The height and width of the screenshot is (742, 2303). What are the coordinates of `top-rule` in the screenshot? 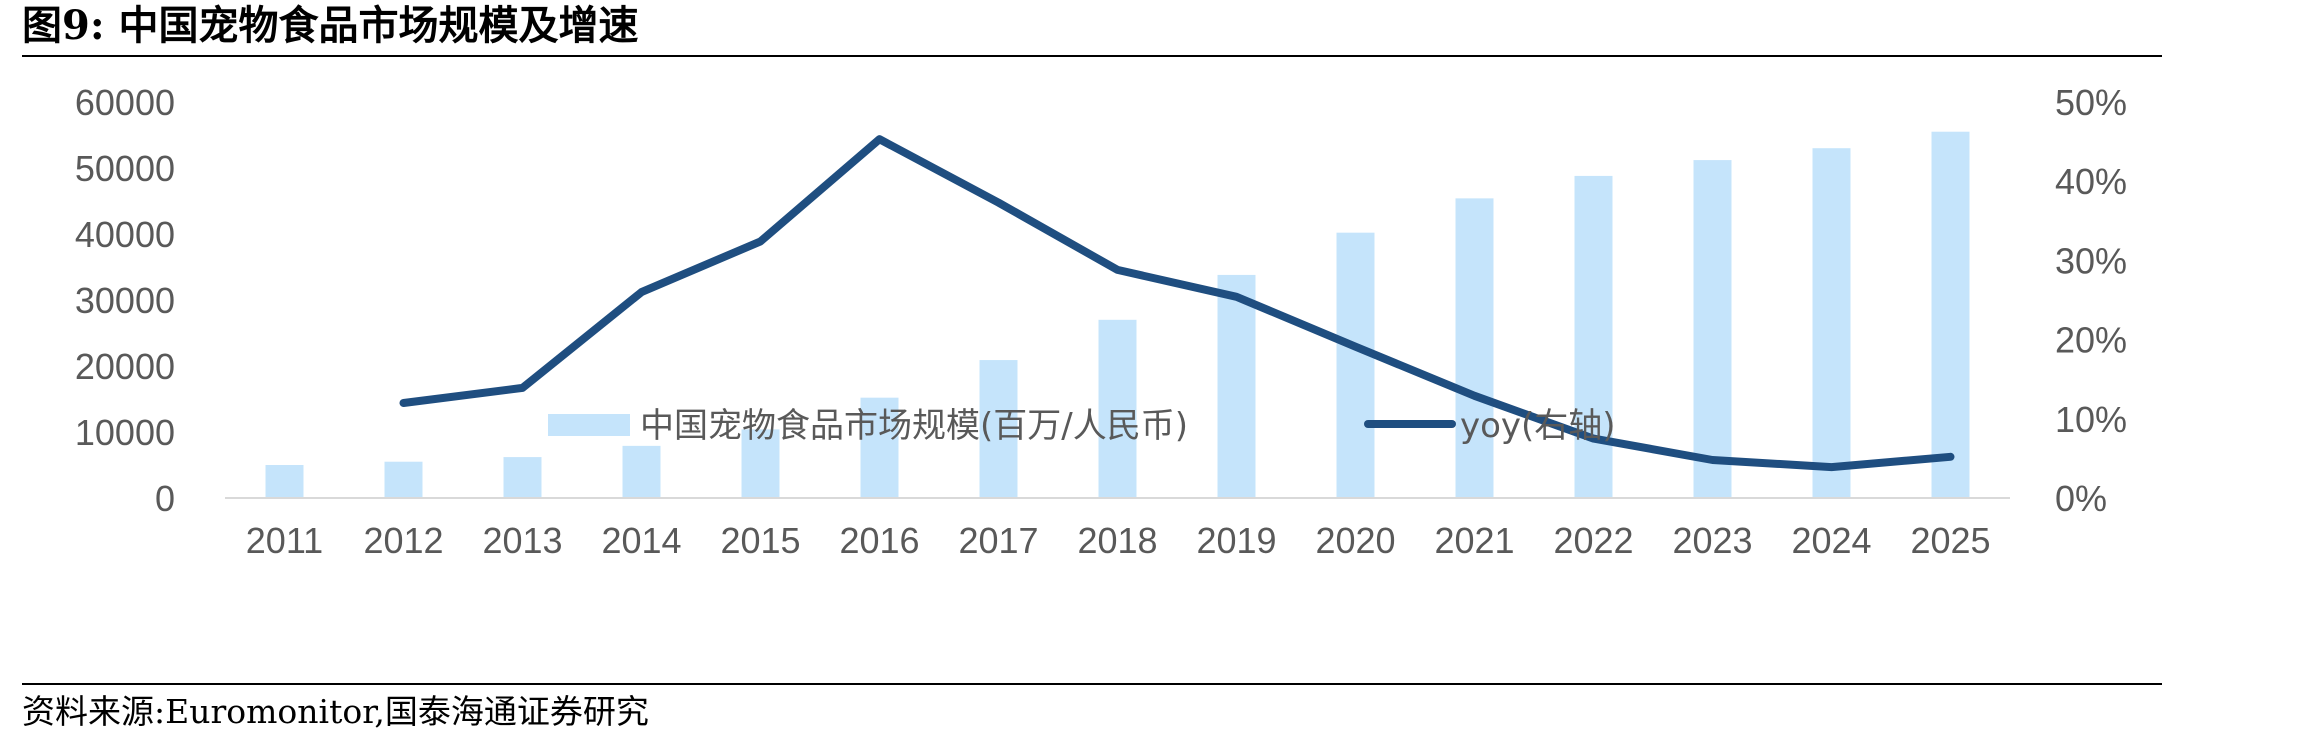 It's located at (1092, 56).